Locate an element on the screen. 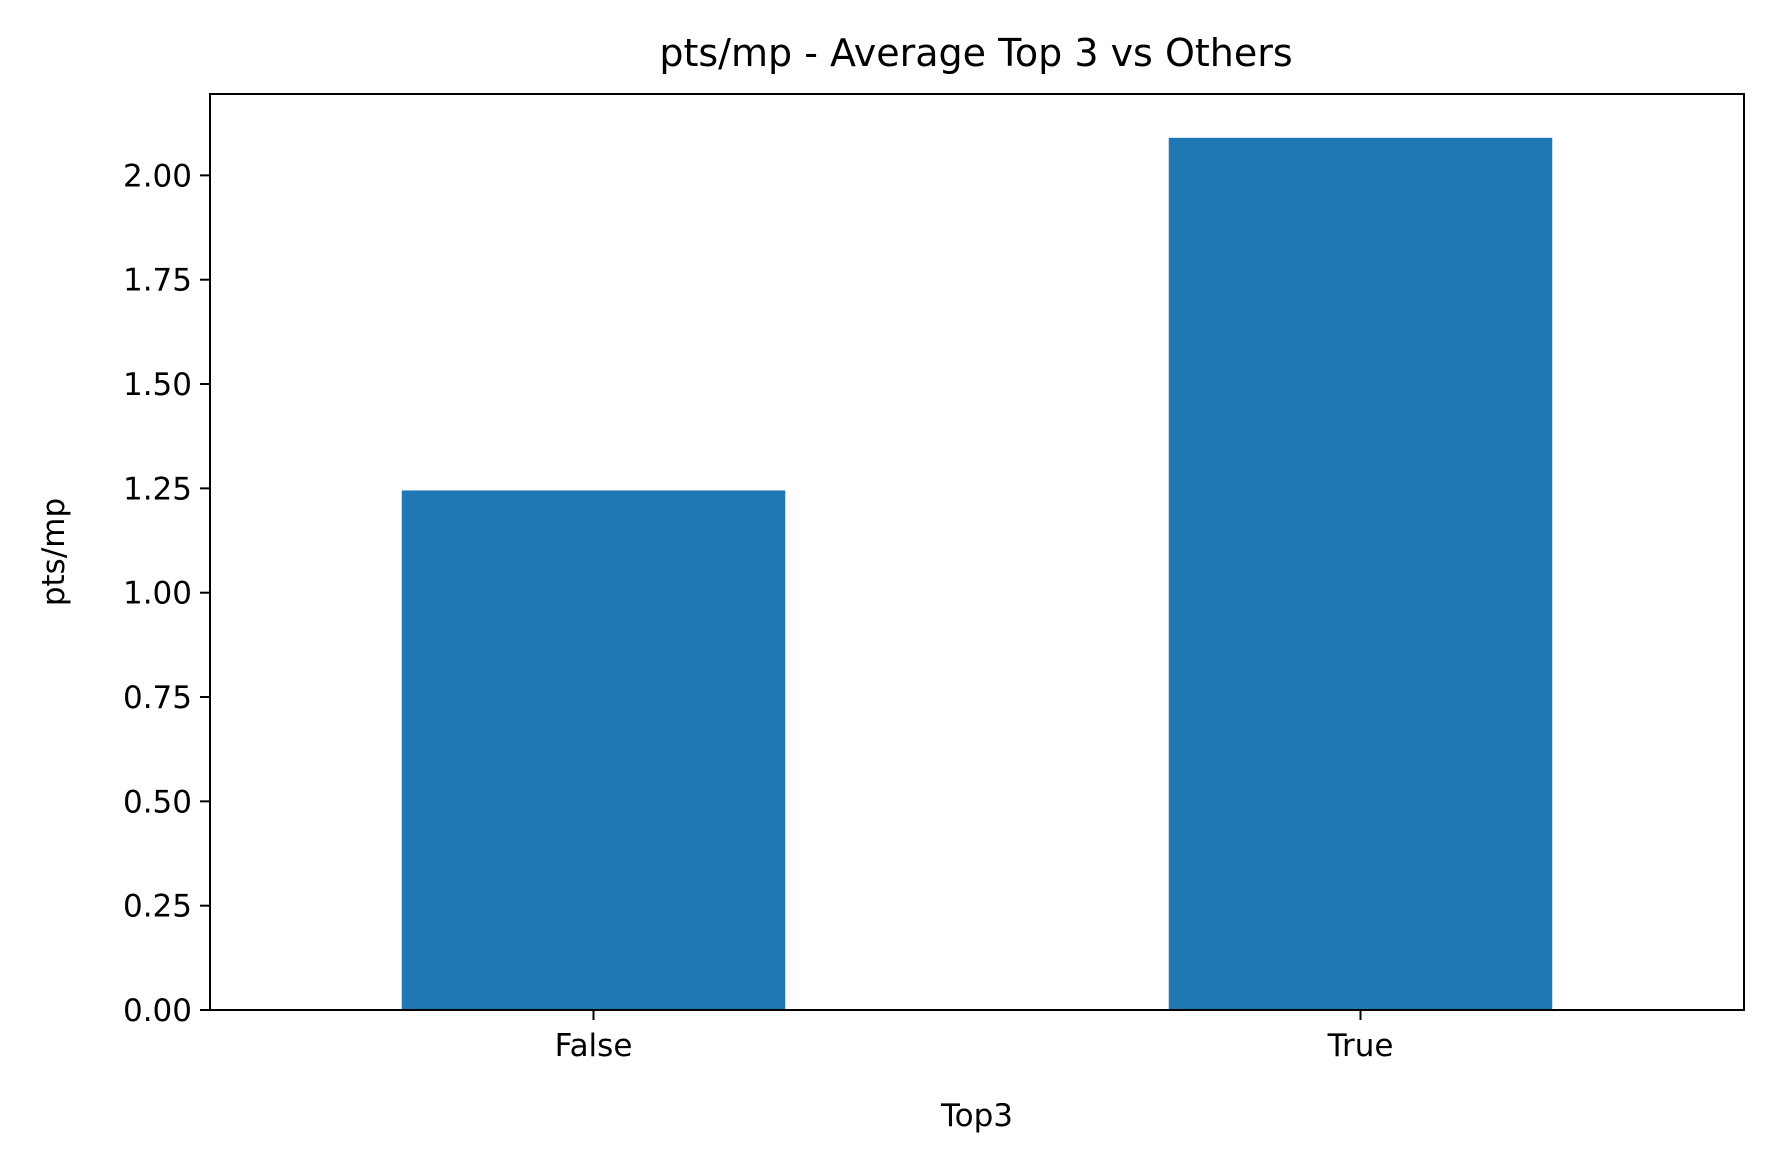 The width and height of the screenshot is (1767, 1163). y-tick-label: 2.00 is located at coordinates (157, 176).